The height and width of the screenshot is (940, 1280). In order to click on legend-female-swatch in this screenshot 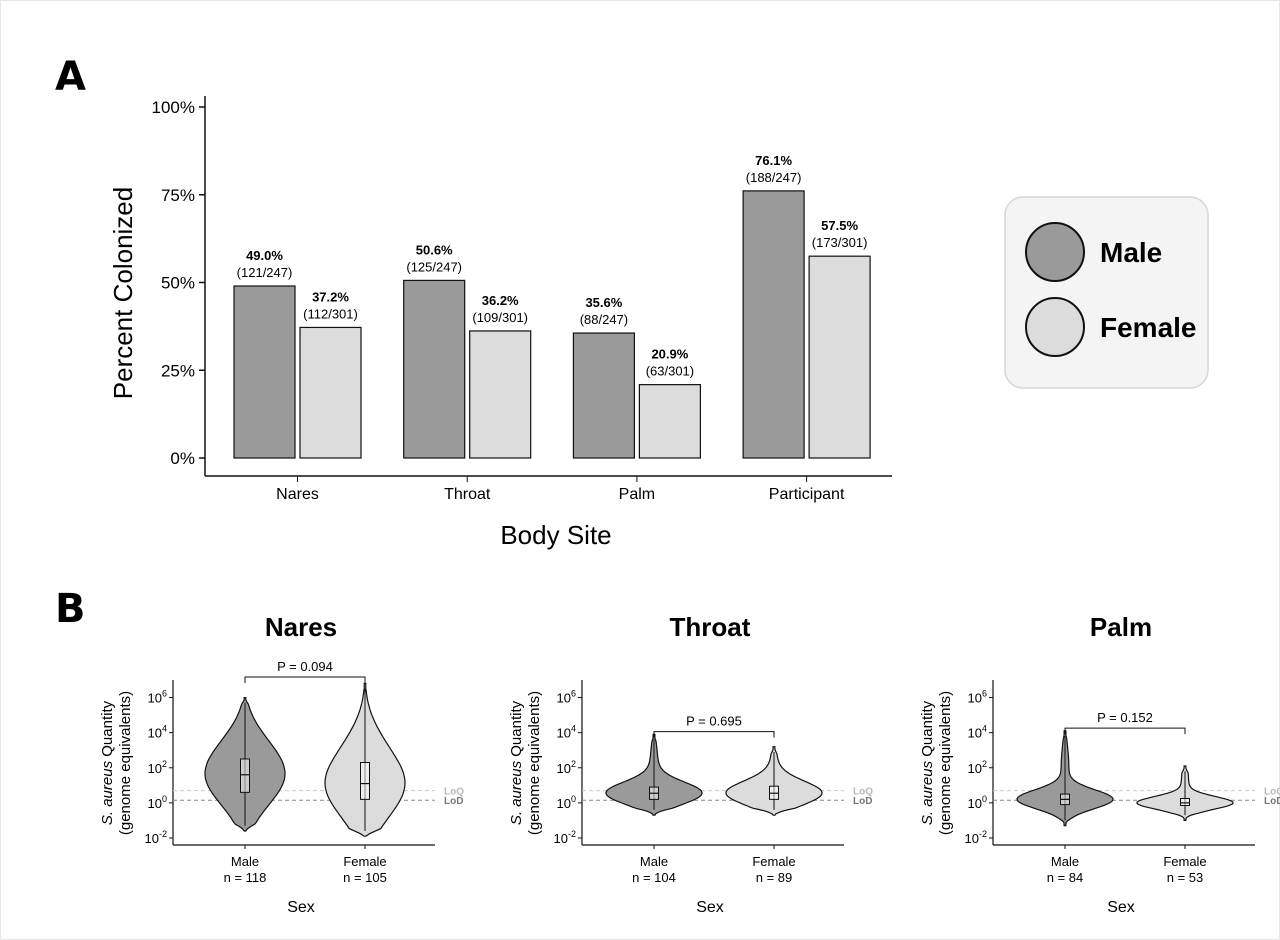, I will do `click(1055, 327)`.